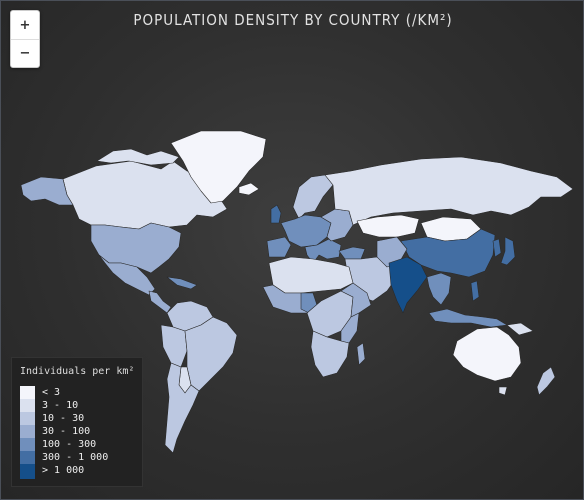  Describe the element at coordinates (218, 167) in the screenshot. I see `greenland` at that location.